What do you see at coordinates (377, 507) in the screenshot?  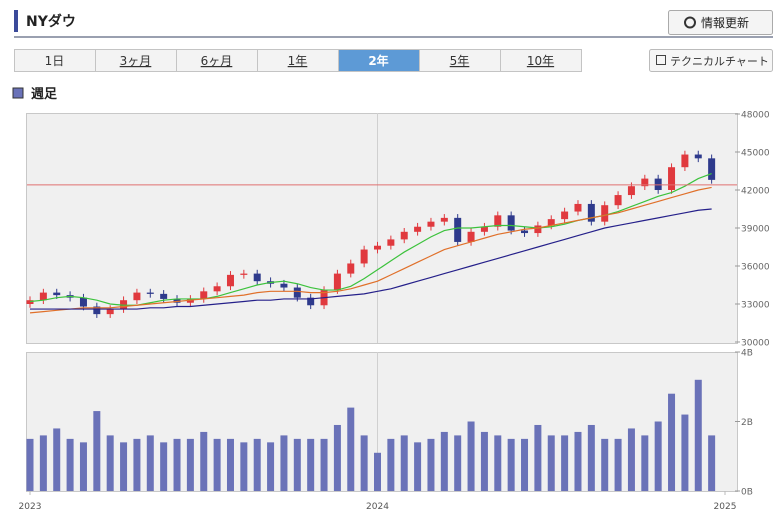 I see `x-tick-label: 2024` at bounding box center [377, 507].